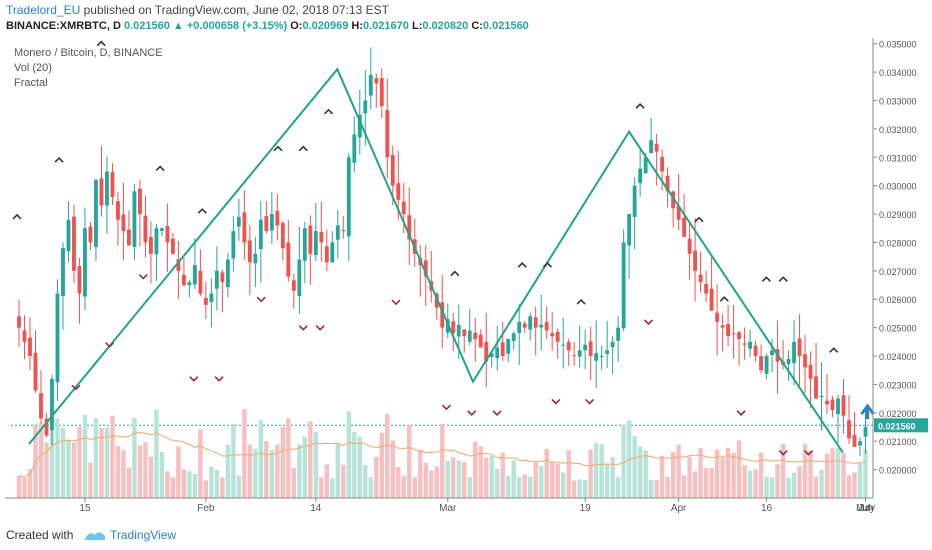  I want to click on price-tick-label: 0.031000, so click(898, 158).